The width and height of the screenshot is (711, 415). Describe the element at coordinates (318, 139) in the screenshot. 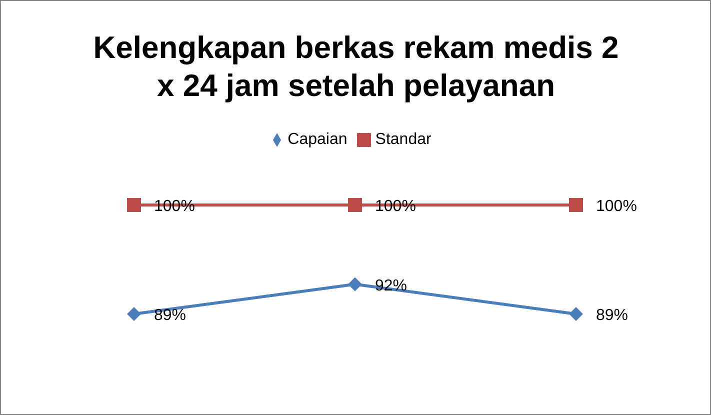

I see `legend-label: Capaian` at that location.